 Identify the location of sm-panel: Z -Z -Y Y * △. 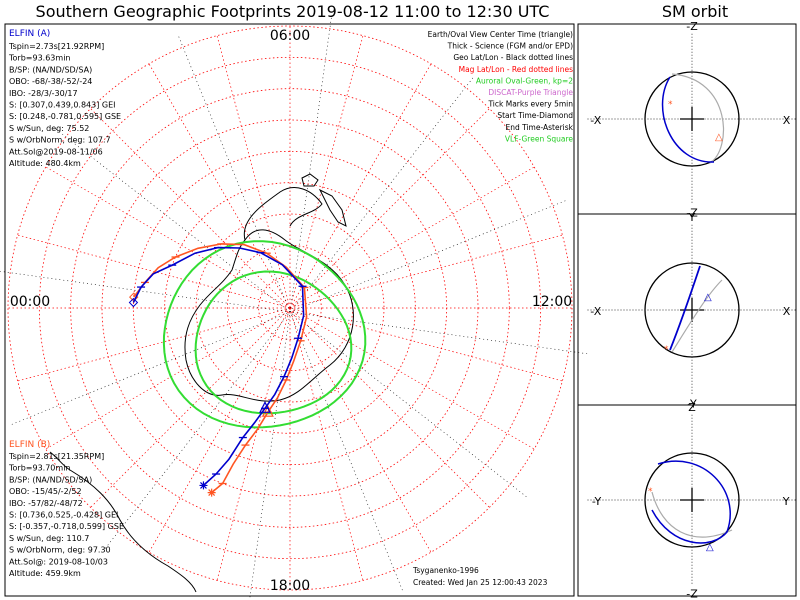
(692, 500).